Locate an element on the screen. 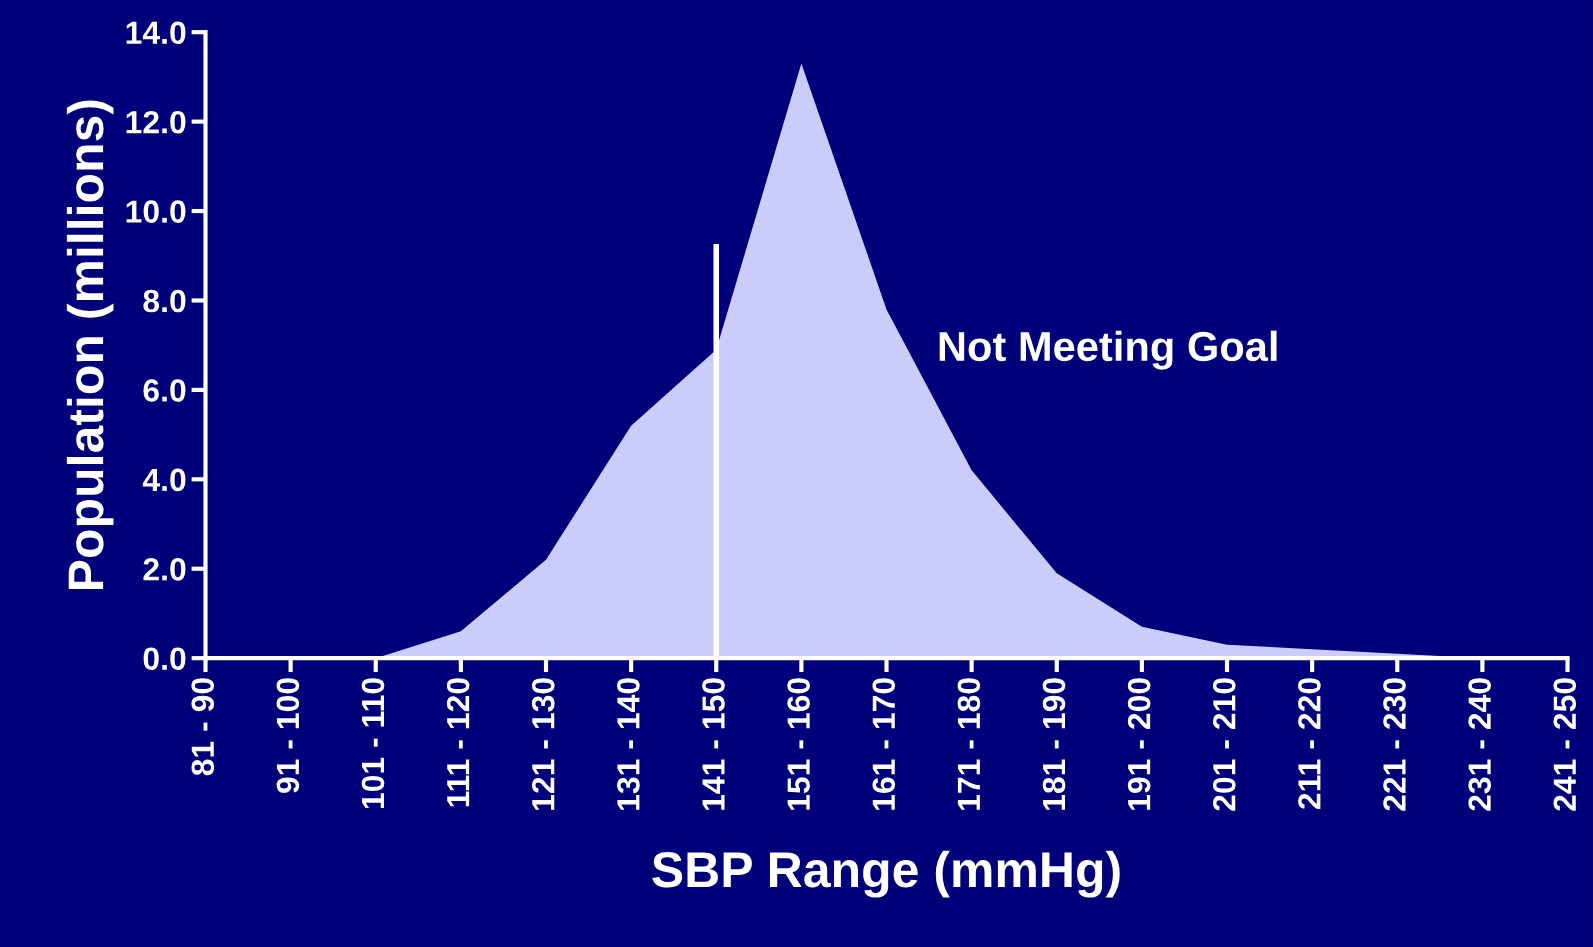  x-tick-label: 171 - 180 is located at coordinates (969, 744).